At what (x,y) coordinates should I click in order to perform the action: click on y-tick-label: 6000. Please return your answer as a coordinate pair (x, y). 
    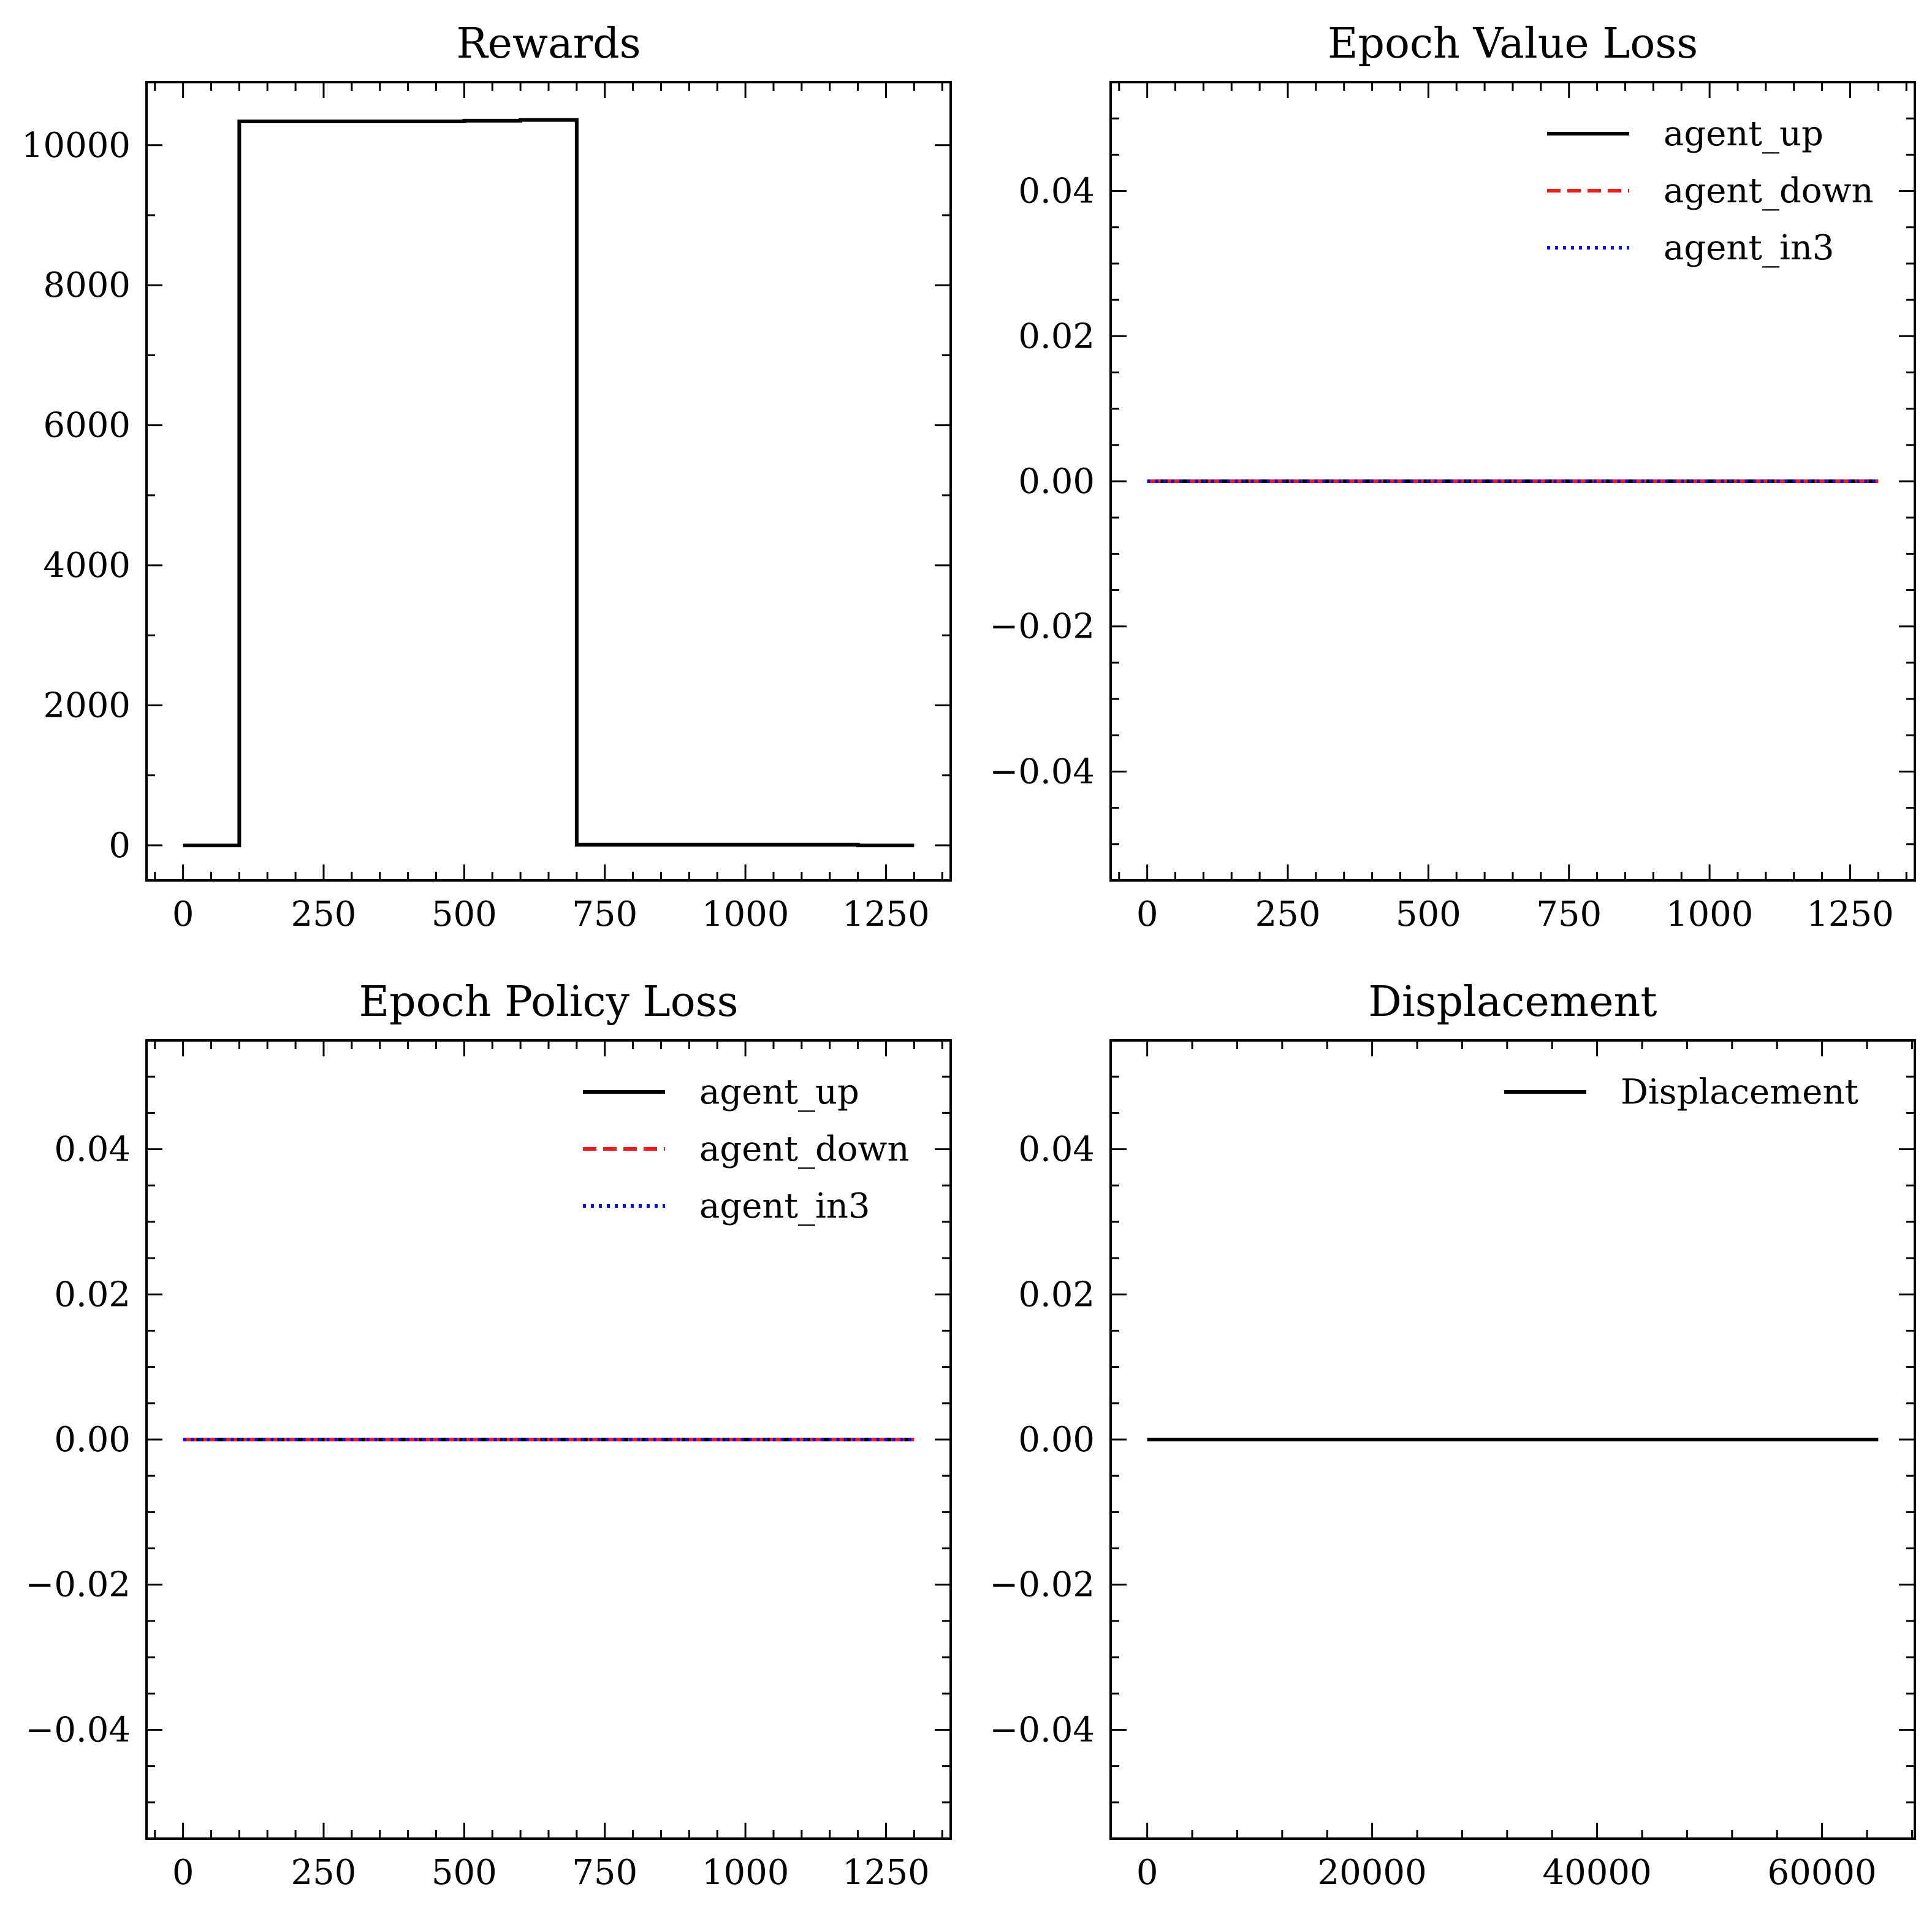
    Looking at the image, I should click on (87, 426).